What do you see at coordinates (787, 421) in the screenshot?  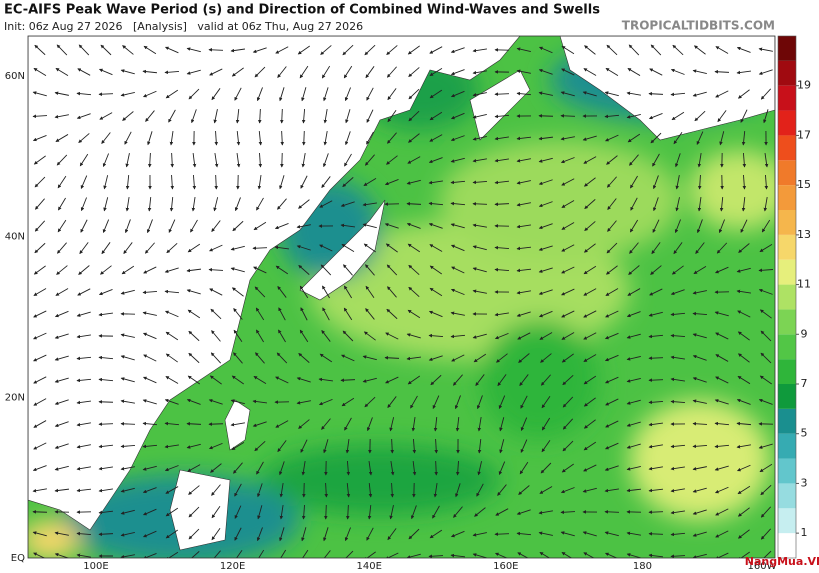 I see `colorbar-bin` at bounding box center [787, 421].